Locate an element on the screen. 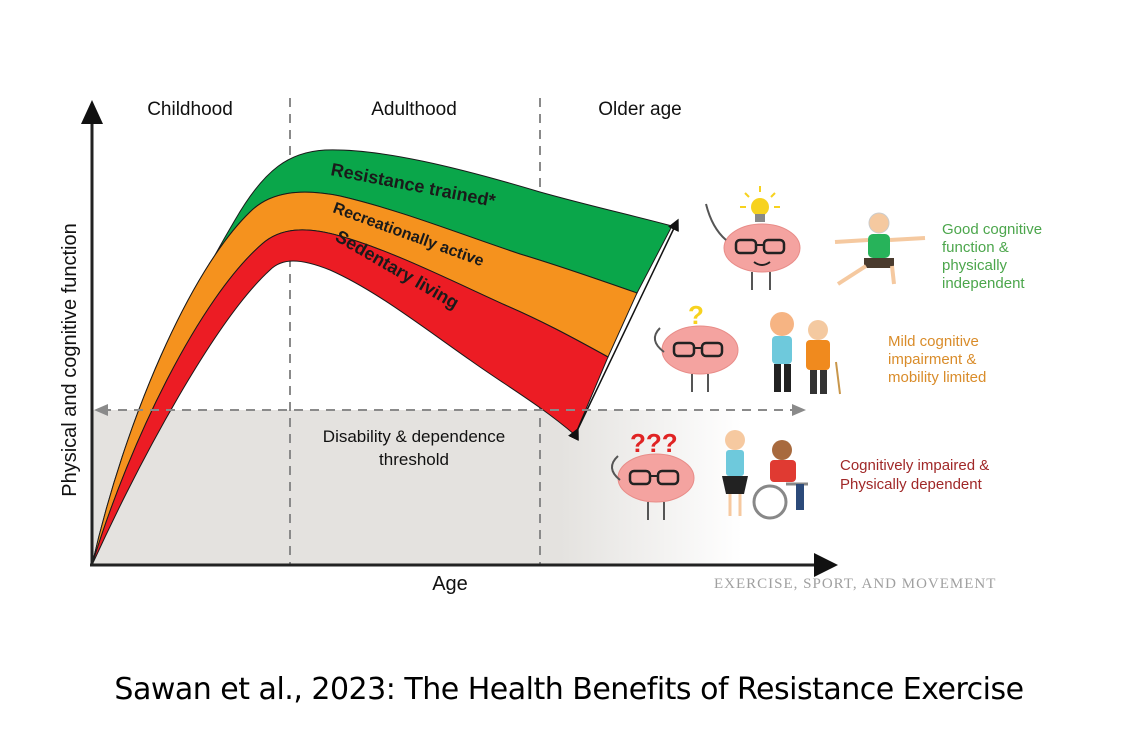 Image resolution: width=1138 pixels, height=732 pixels. x-axis-label: Age is located at coordinates (450, 584).